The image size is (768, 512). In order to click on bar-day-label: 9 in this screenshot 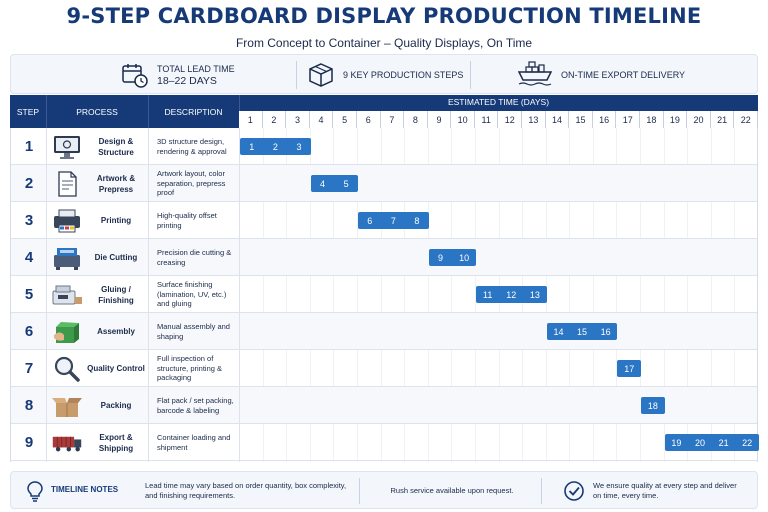, I will do `click(441, 257)`.